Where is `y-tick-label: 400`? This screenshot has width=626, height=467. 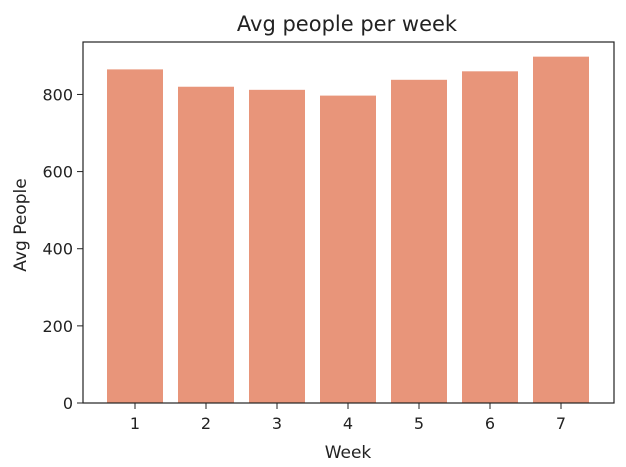
y-tick-label: 400 is located at coordinates (57, 249).